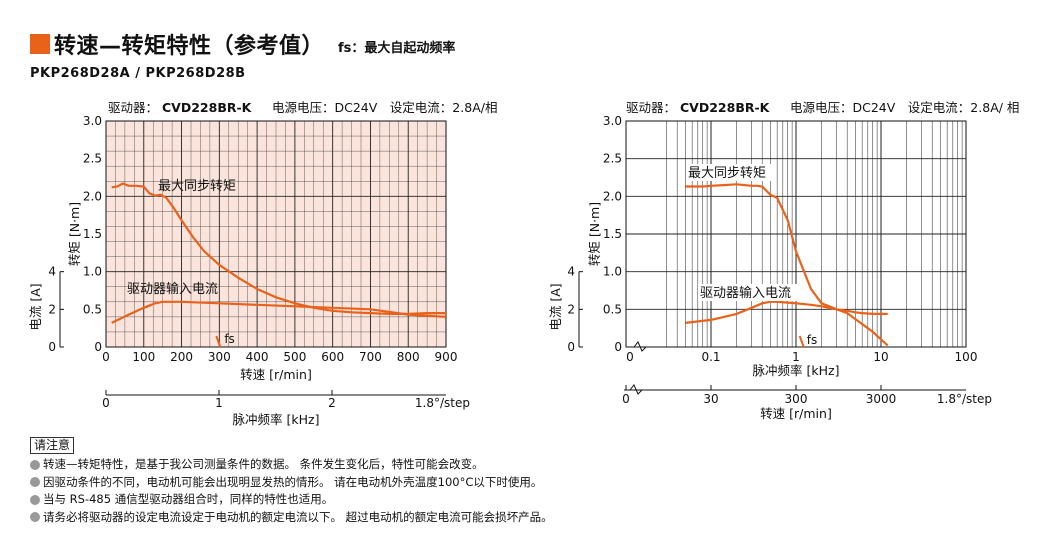  What do you see at coordinates (332, 357) in the screenshot?
I see `x-tick-label: 600` at bounding box center [332, 357].